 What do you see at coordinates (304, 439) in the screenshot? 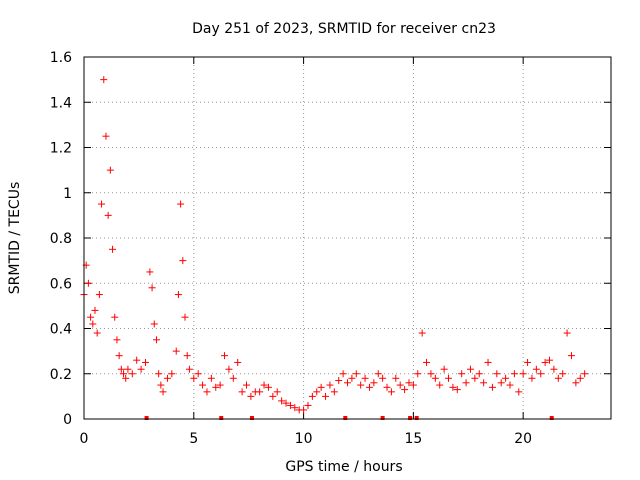
I see `x-tick-label: 10` at bounding box center [304, 439].